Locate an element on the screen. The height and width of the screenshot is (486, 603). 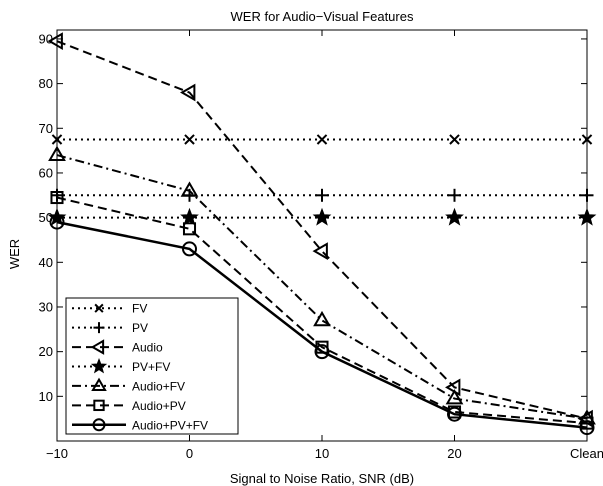
legend-label-audio-fv: Audio+FV is located at coordinates (158, 386).